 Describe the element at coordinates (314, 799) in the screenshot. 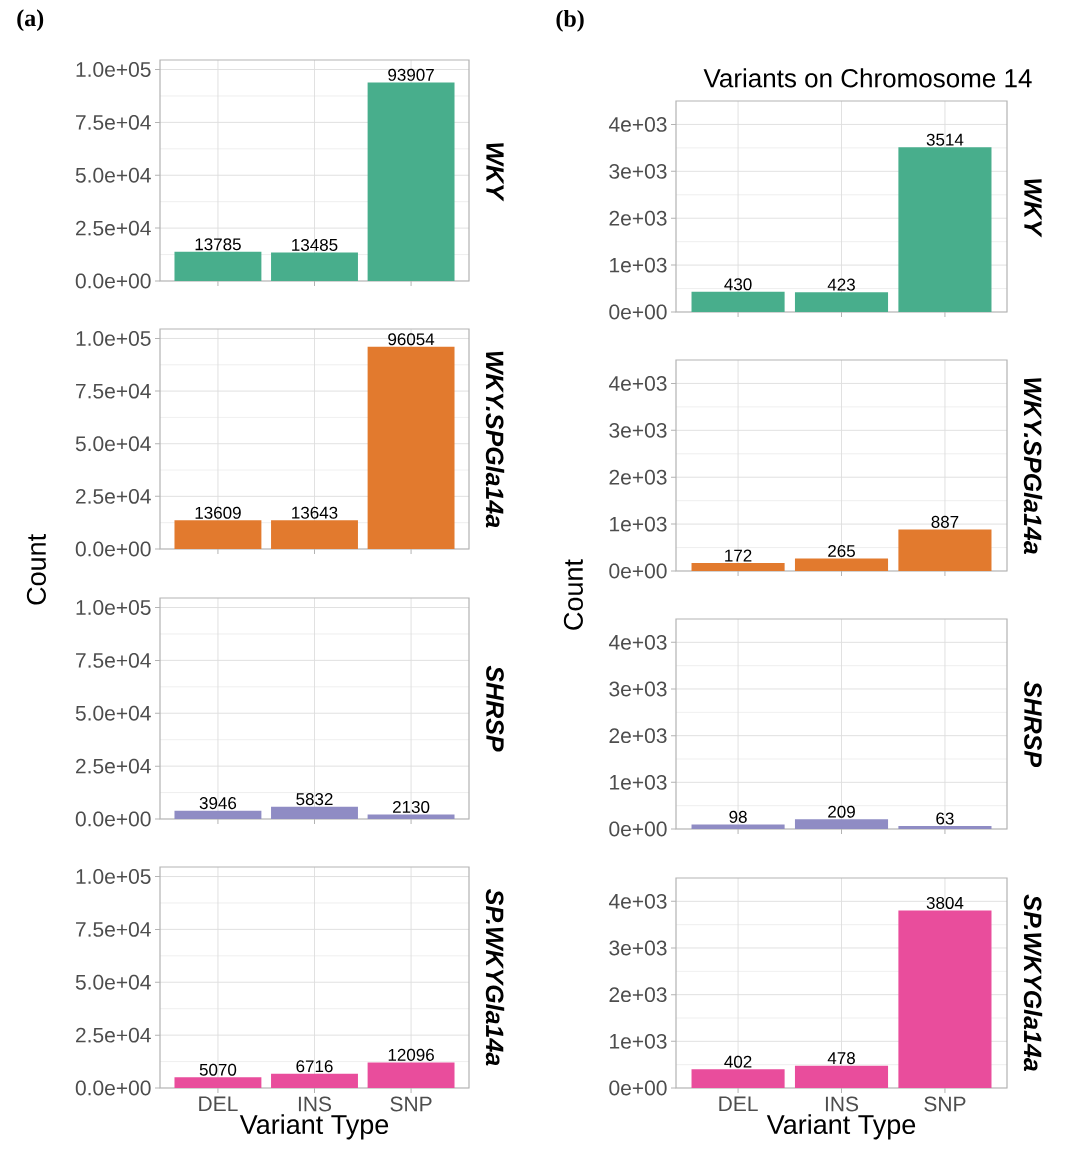

I see `data-label: 5832` at that location.